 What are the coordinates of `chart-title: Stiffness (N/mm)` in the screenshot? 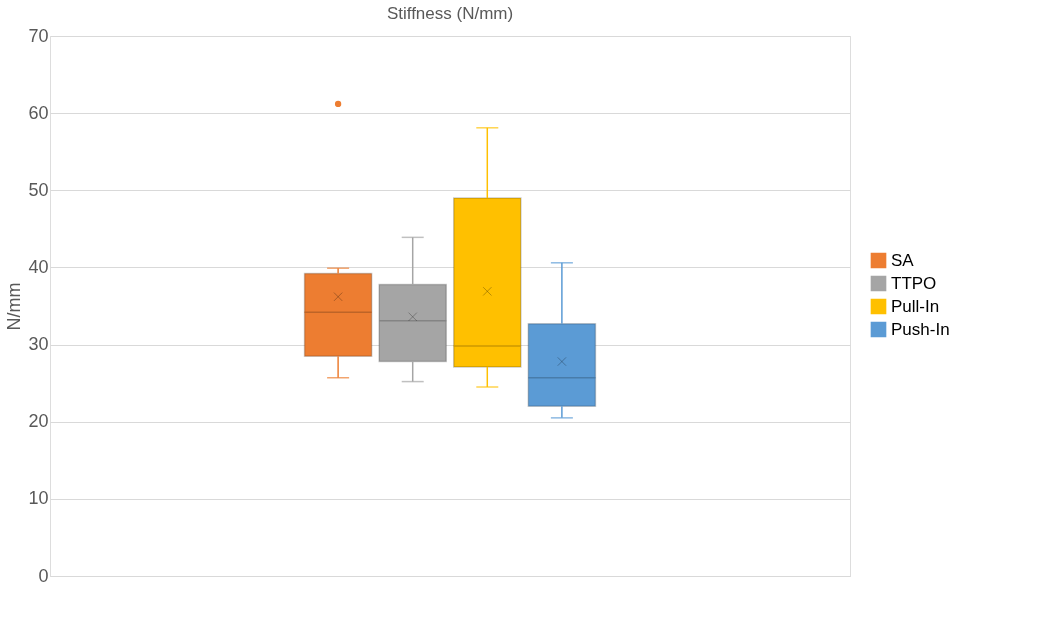 It's located at (450, 13).